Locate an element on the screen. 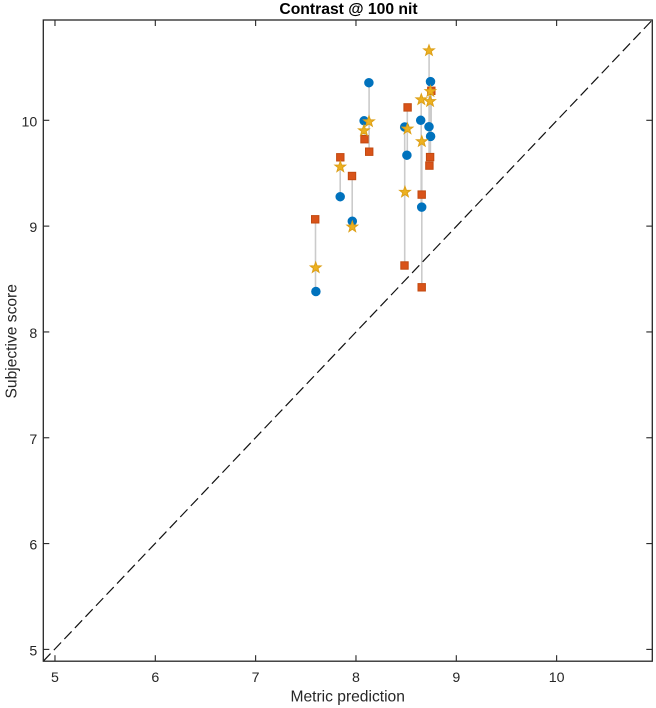  svg-text: Contrast @ 100 nit is located at coordinates (348, 9).